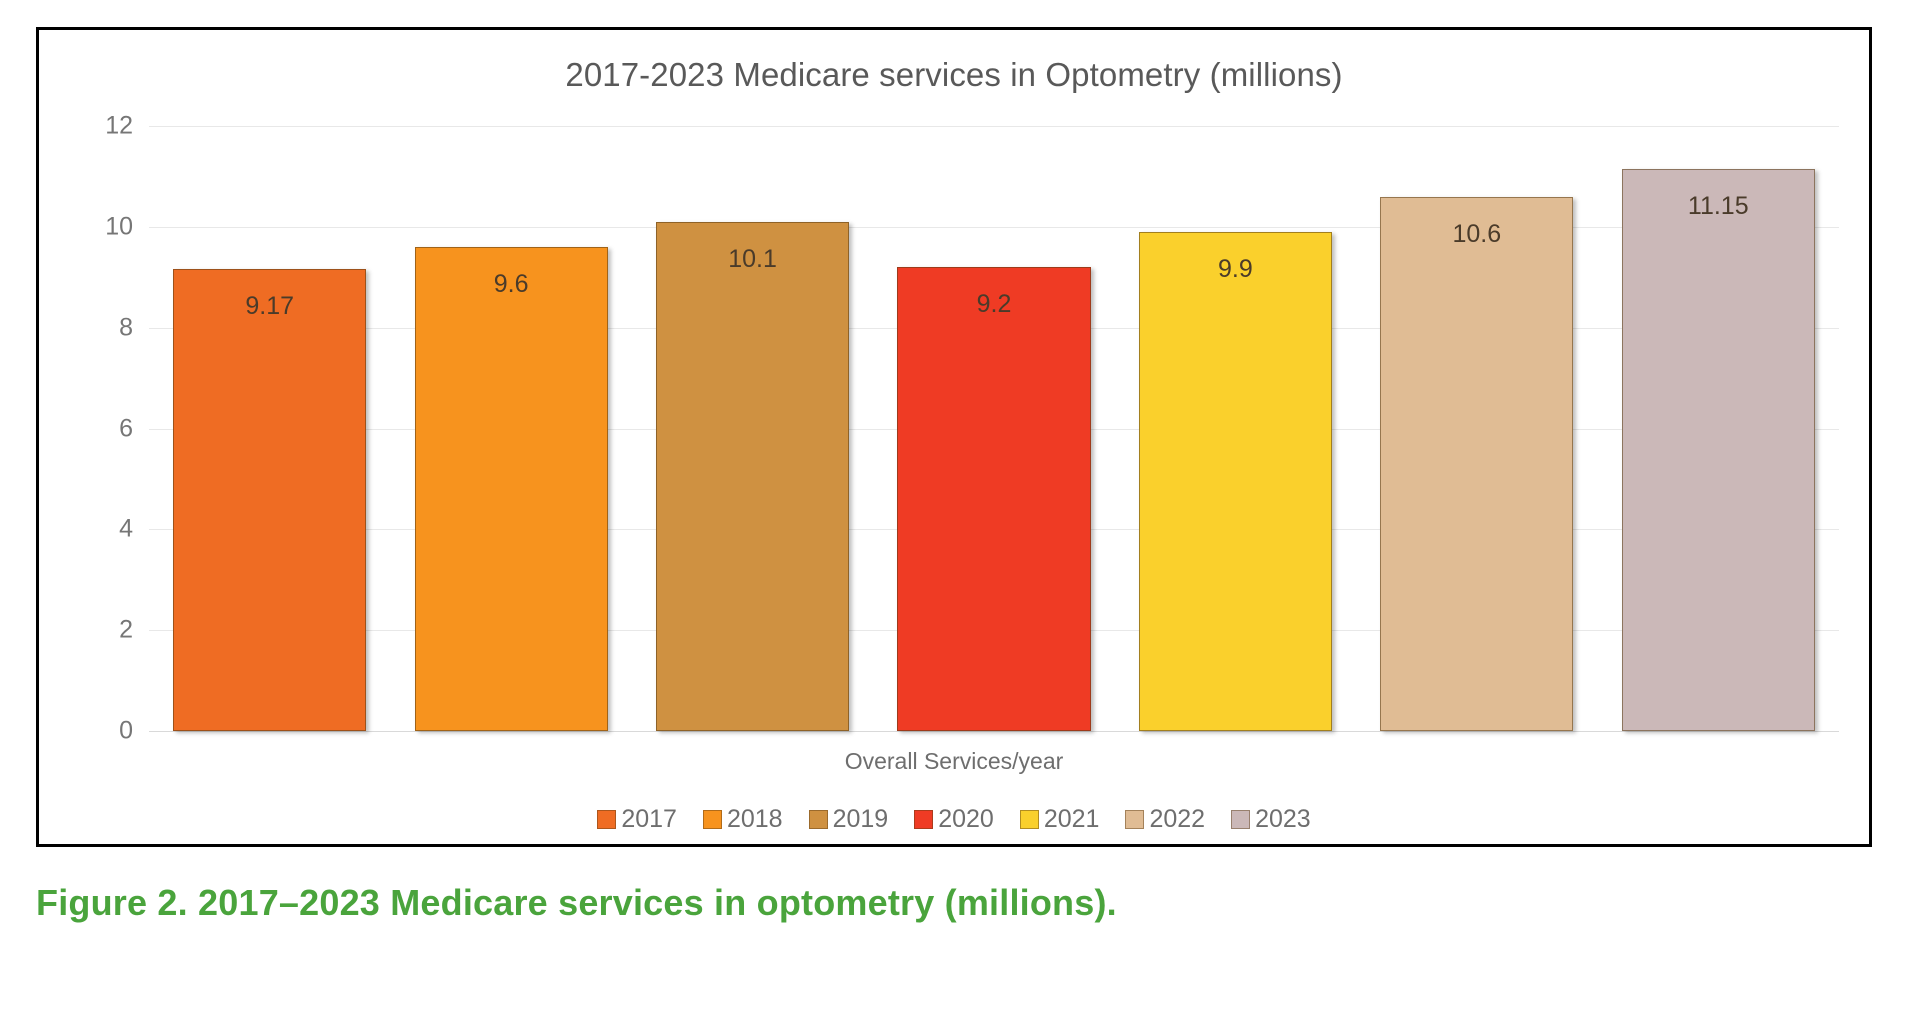 Image resolution: width=1920 pixels, height=1022 pixels. Describe the element at coordinates (1718, 449) in the screenshot. I see `bar: 11.15` at that location.